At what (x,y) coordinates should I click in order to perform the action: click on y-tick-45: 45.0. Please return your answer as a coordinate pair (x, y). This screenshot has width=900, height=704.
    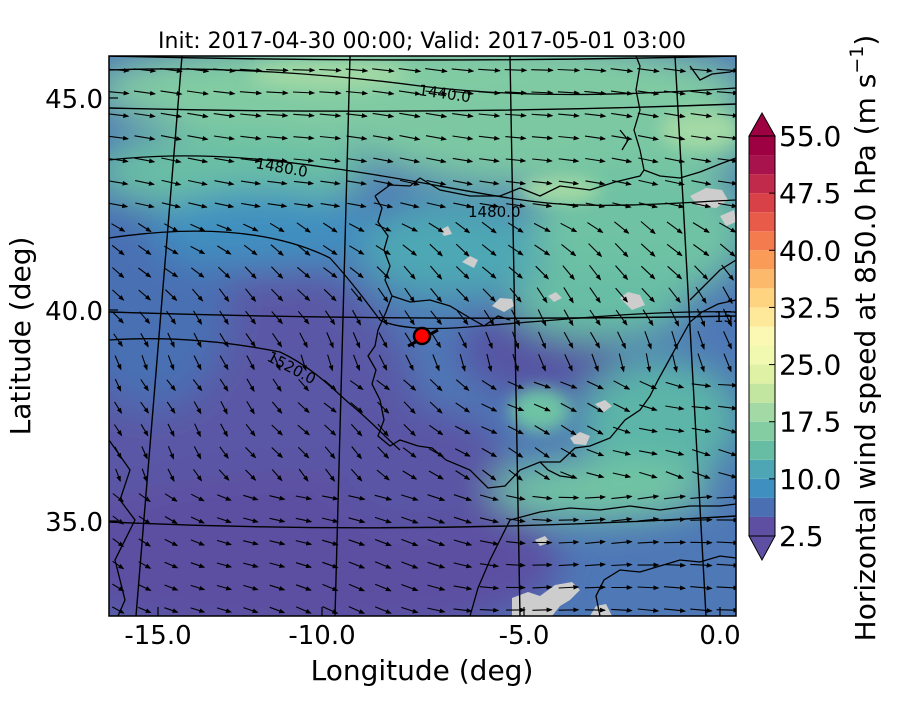
    Looking at the image, I should click on (74, 100).